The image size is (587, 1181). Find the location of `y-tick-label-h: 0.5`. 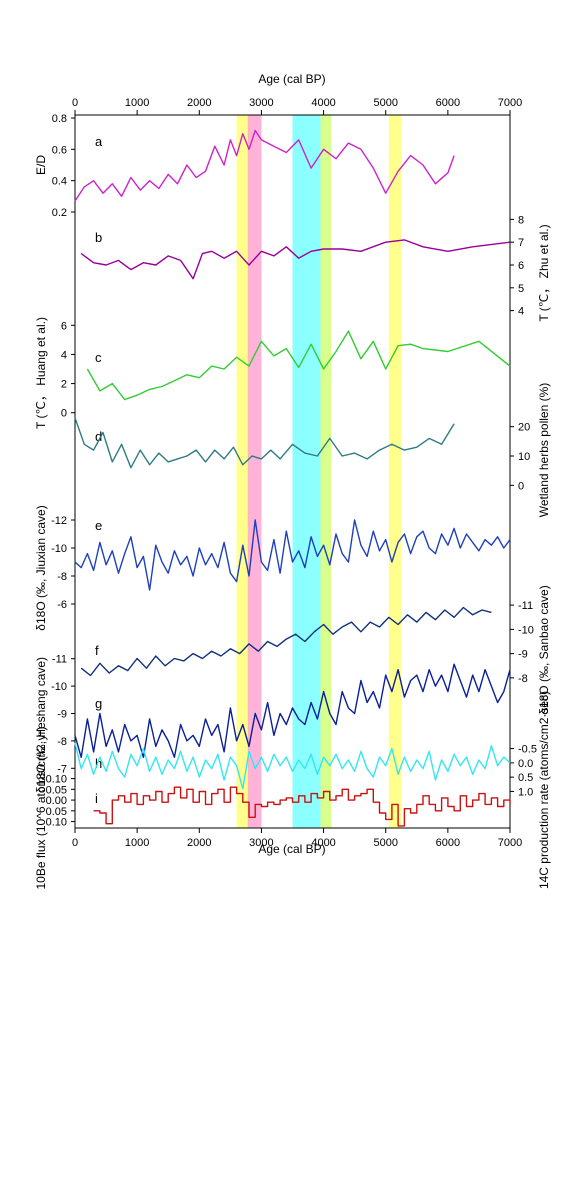

y-tick-label-h: 0.5 is located at coordinates (525, 778).